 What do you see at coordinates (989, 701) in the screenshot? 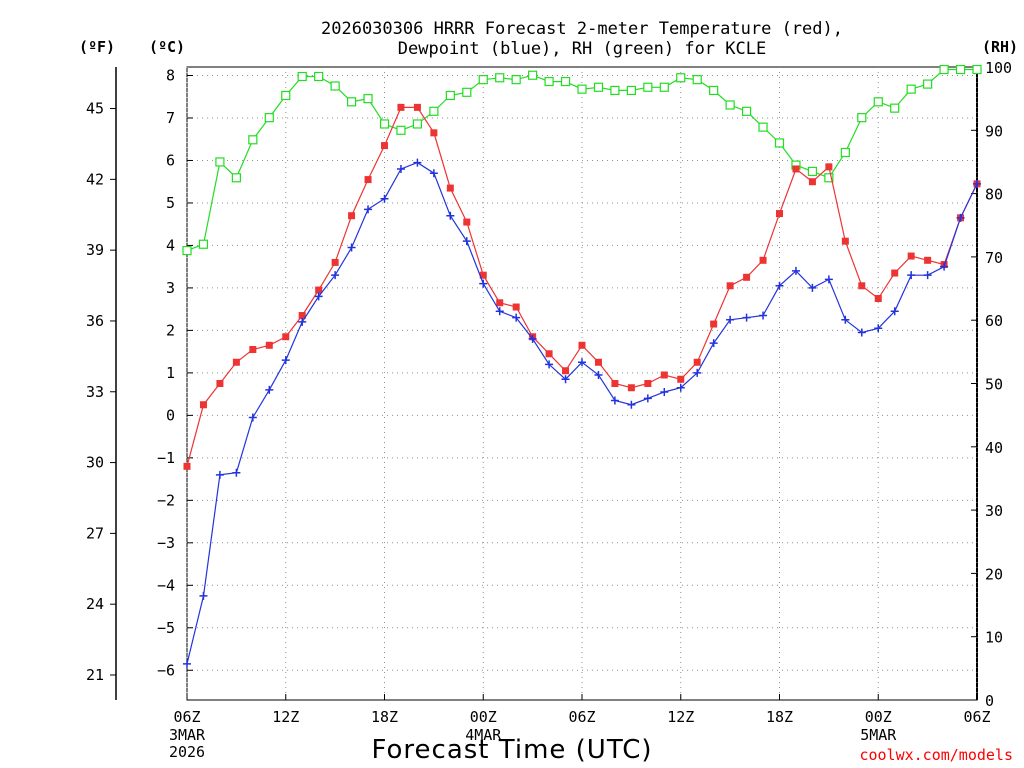
I see `y-rh-tick-label: 0` at bounding box center [989, 701].